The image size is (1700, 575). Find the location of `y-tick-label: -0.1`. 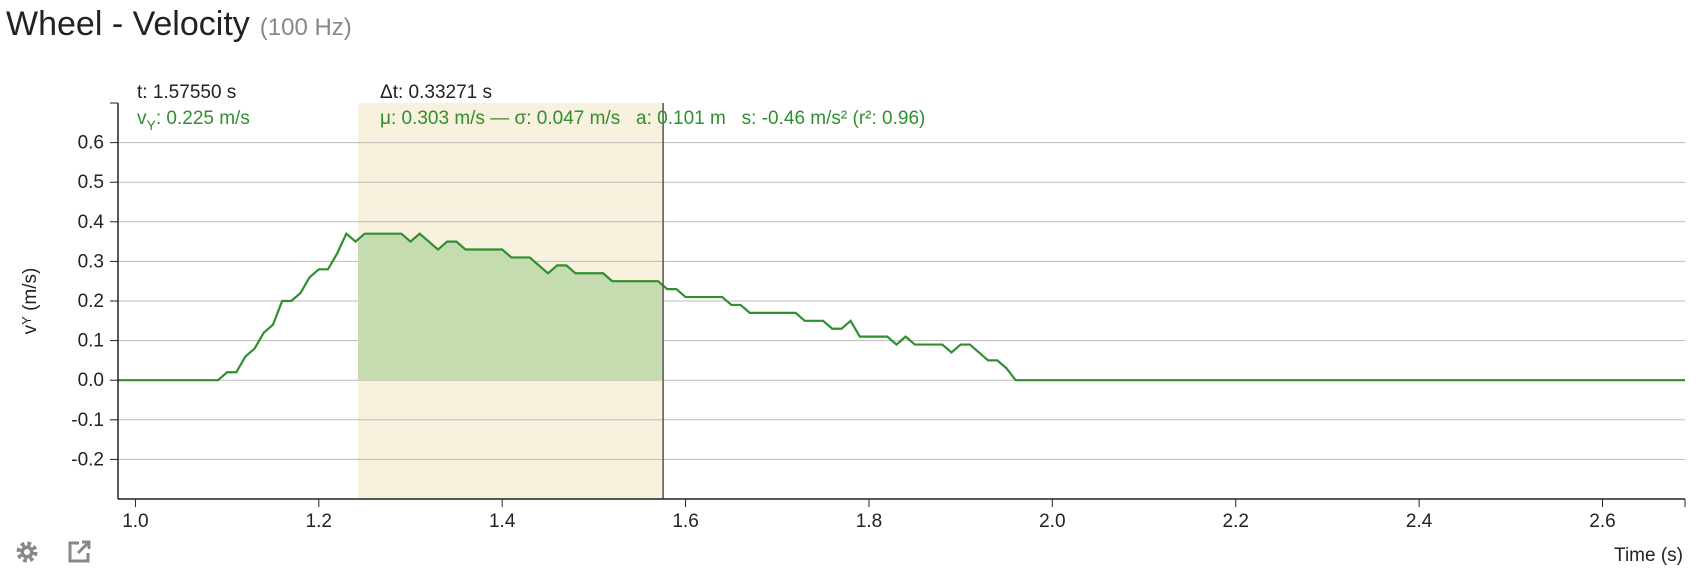

y-tick-label: -0.1 is located at coordinates (87, 420).